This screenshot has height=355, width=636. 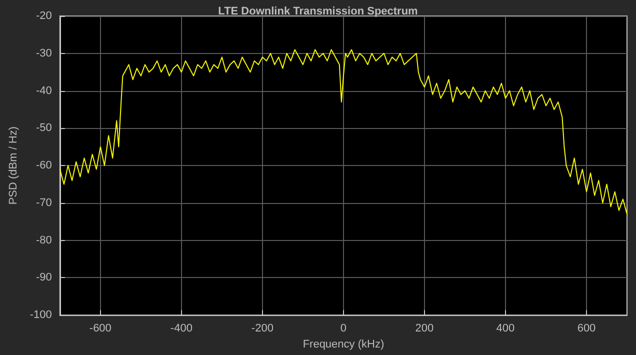 What do you see at coordinates (44, 90) in the screenshot?
I see `y-tick-label: -40` at bounding box center [44, 90].